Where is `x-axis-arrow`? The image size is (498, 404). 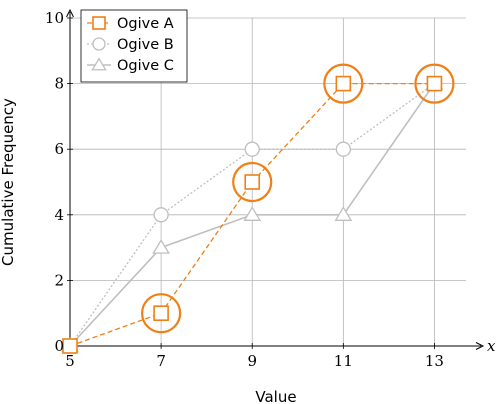
x-axis-arrow is located at coordinates (480, 346).